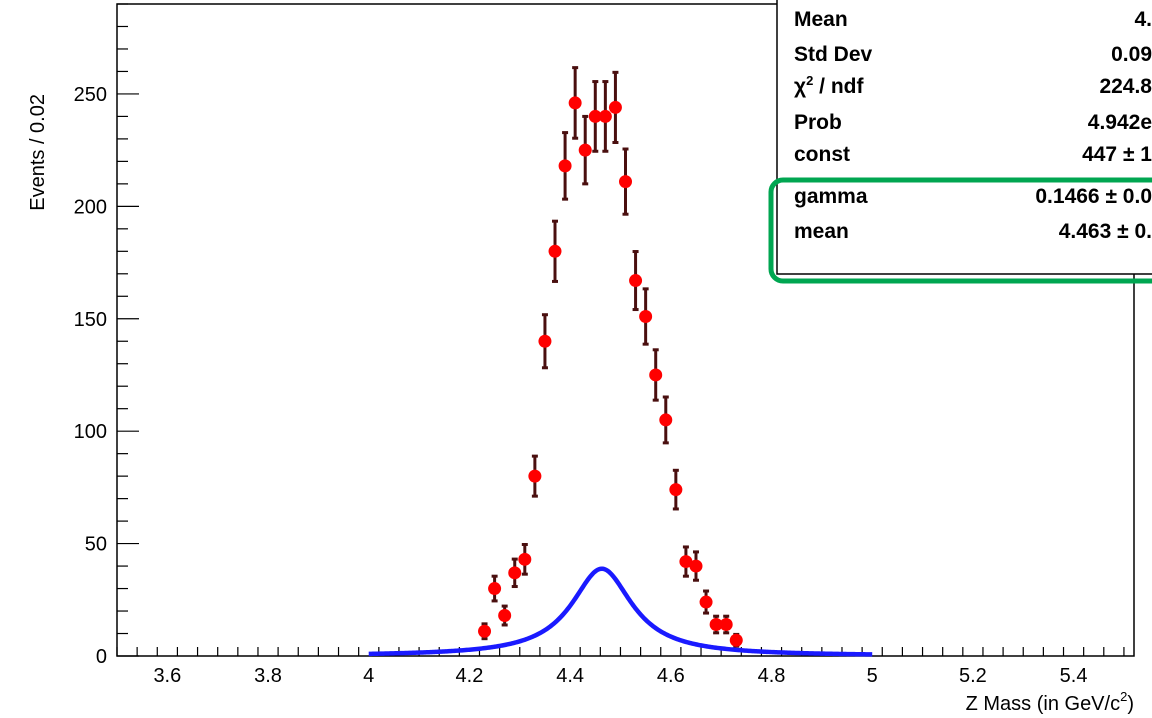 The height and width of the screenshot is (718, 1152). Describe the element at coordinates (1117, 154) in the screenshot. I see `stat-value: 447 ± 1` at that location.